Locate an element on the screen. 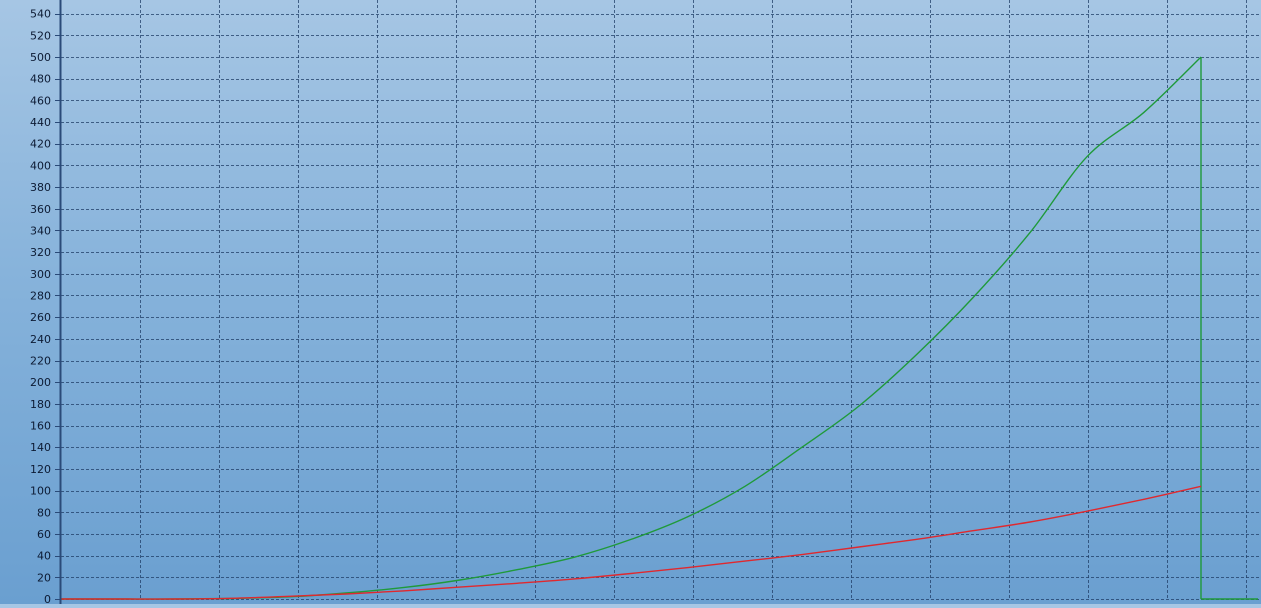 The image size is (1261, 608). y-tick-label-21: 420 is located at coordinates (40, 144).